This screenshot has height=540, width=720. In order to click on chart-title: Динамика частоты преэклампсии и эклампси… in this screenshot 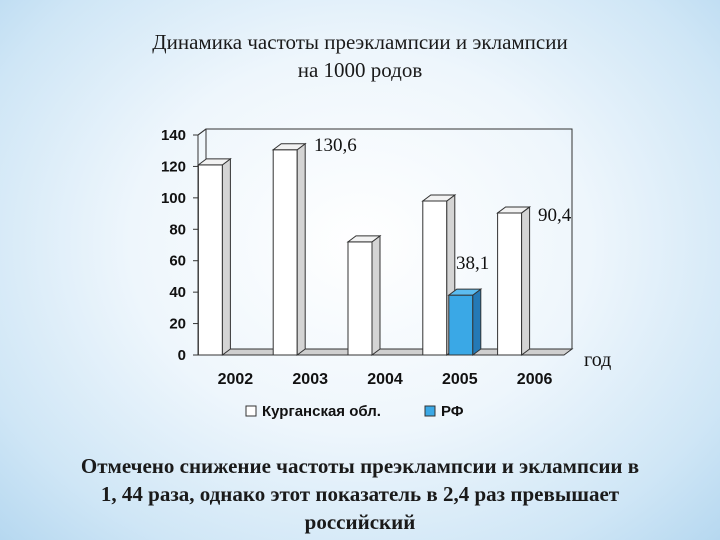, I will do `click(360, 56)`.